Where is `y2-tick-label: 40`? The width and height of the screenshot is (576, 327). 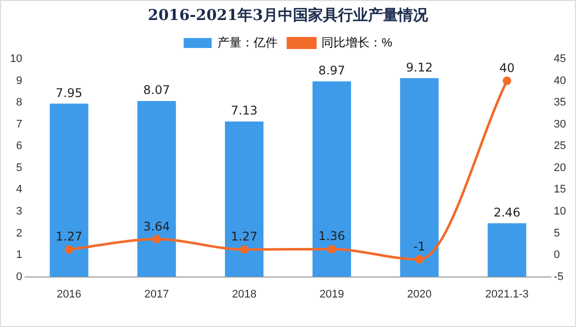 y2-tick-label: 40 is located at coordinates (560, 80).